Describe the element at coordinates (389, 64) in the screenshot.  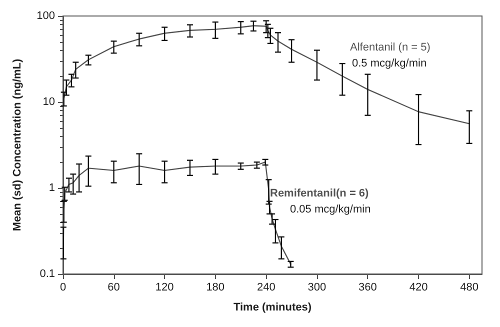
I see `annotation: 0.5 mcg/kg/min` at that location.